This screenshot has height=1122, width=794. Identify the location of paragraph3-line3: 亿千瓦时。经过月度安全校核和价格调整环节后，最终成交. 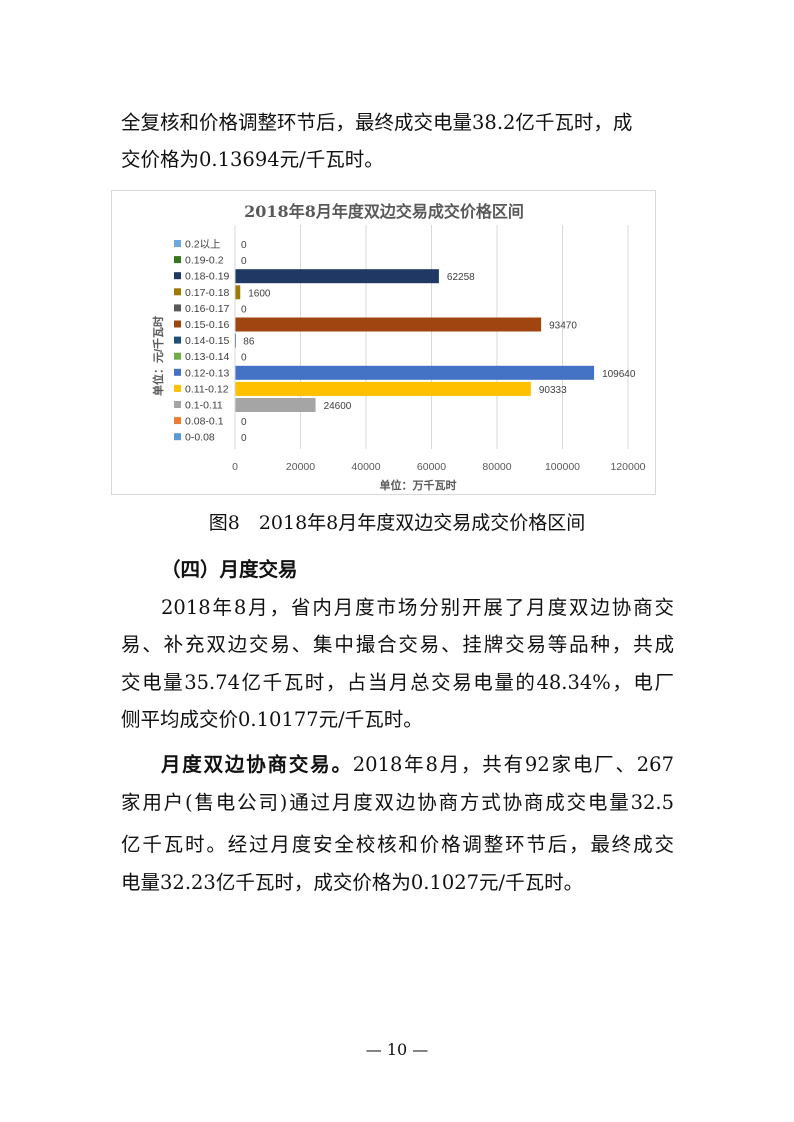
(397, 844).